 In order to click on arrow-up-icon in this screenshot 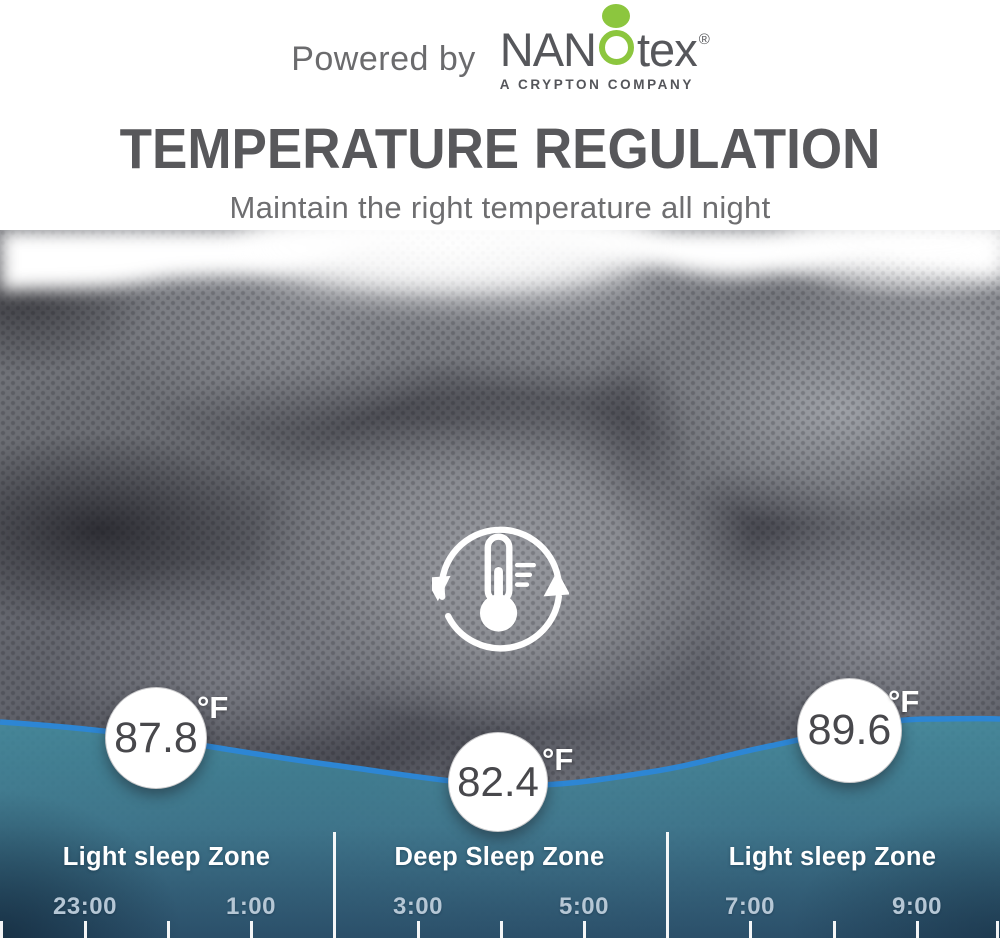, I will do `click(556, 583)`.